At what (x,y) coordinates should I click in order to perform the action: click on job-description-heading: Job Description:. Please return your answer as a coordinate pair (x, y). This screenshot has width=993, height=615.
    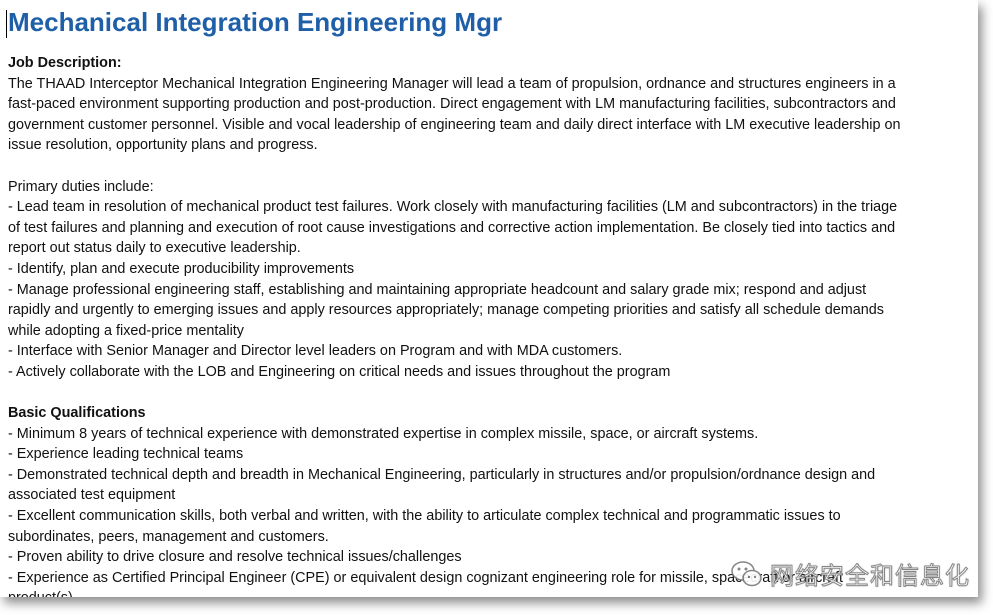
    Looking at the image, I should click on (65, 63).